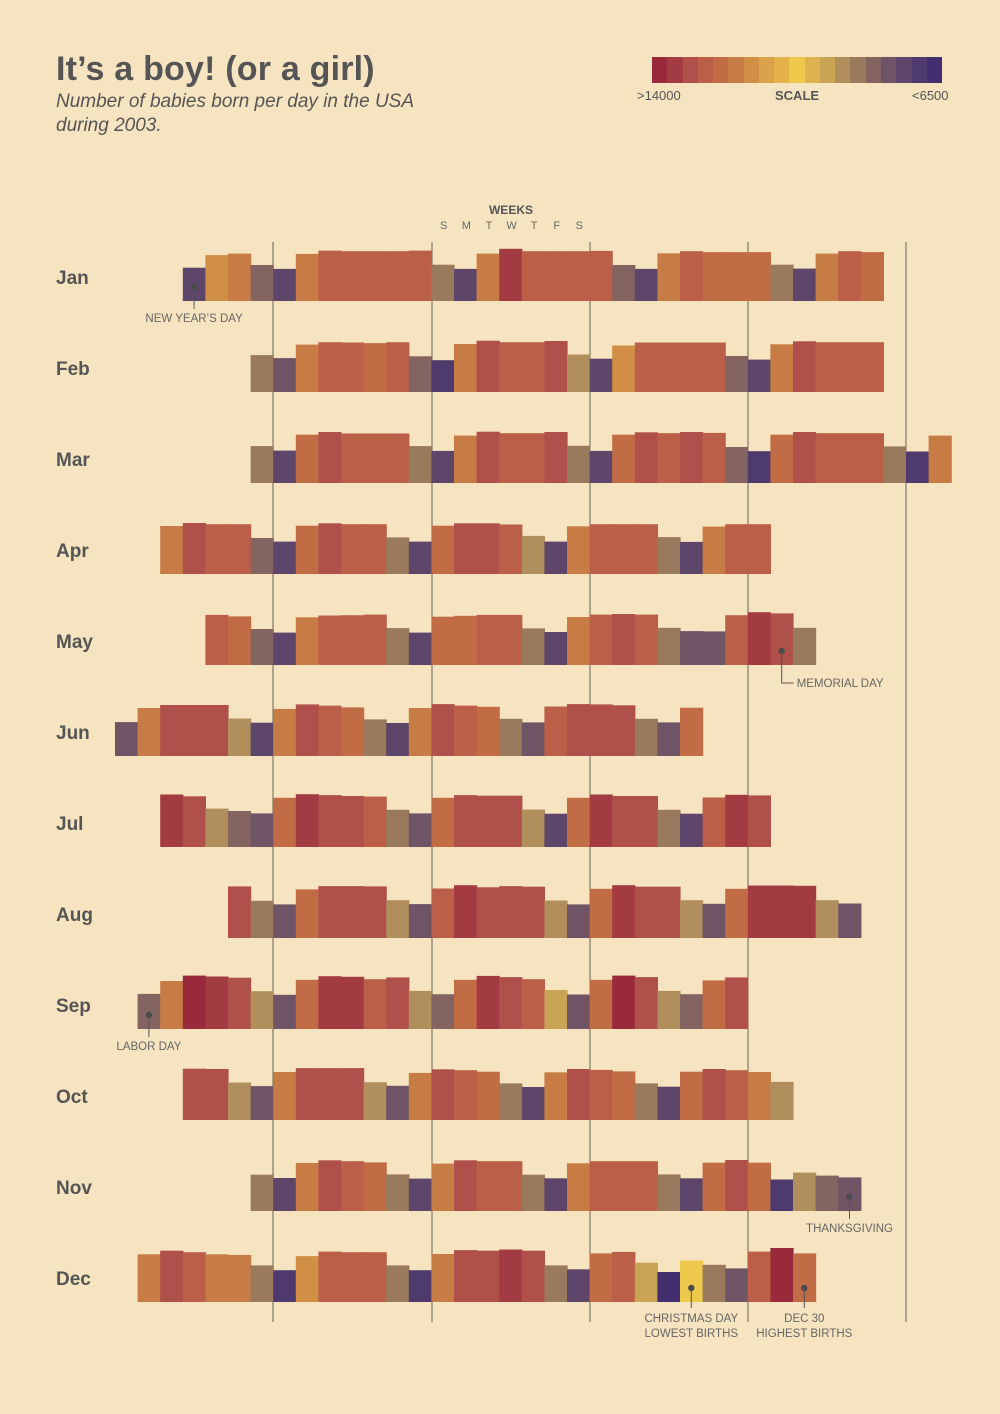 This screenshot has width=1000, height=1414. Describe the element at coordinates (72, 551) in the screenshot. I see `month-label: Apr` at that location.